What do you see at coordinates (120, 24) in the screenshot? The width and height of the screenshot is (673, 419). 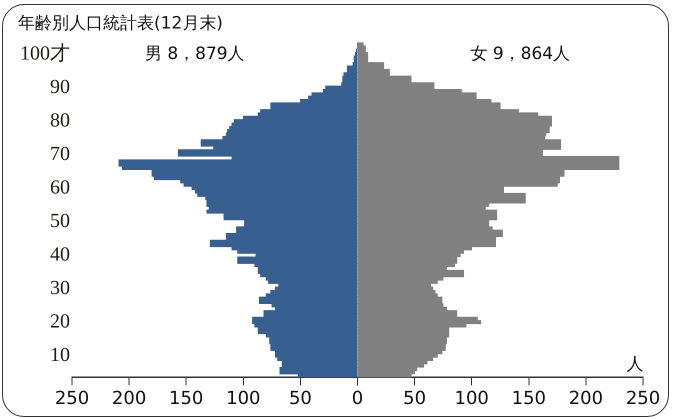 I see `chart-title: 年齢別人口統計表(12月末)` at bounding box center [120, 24].